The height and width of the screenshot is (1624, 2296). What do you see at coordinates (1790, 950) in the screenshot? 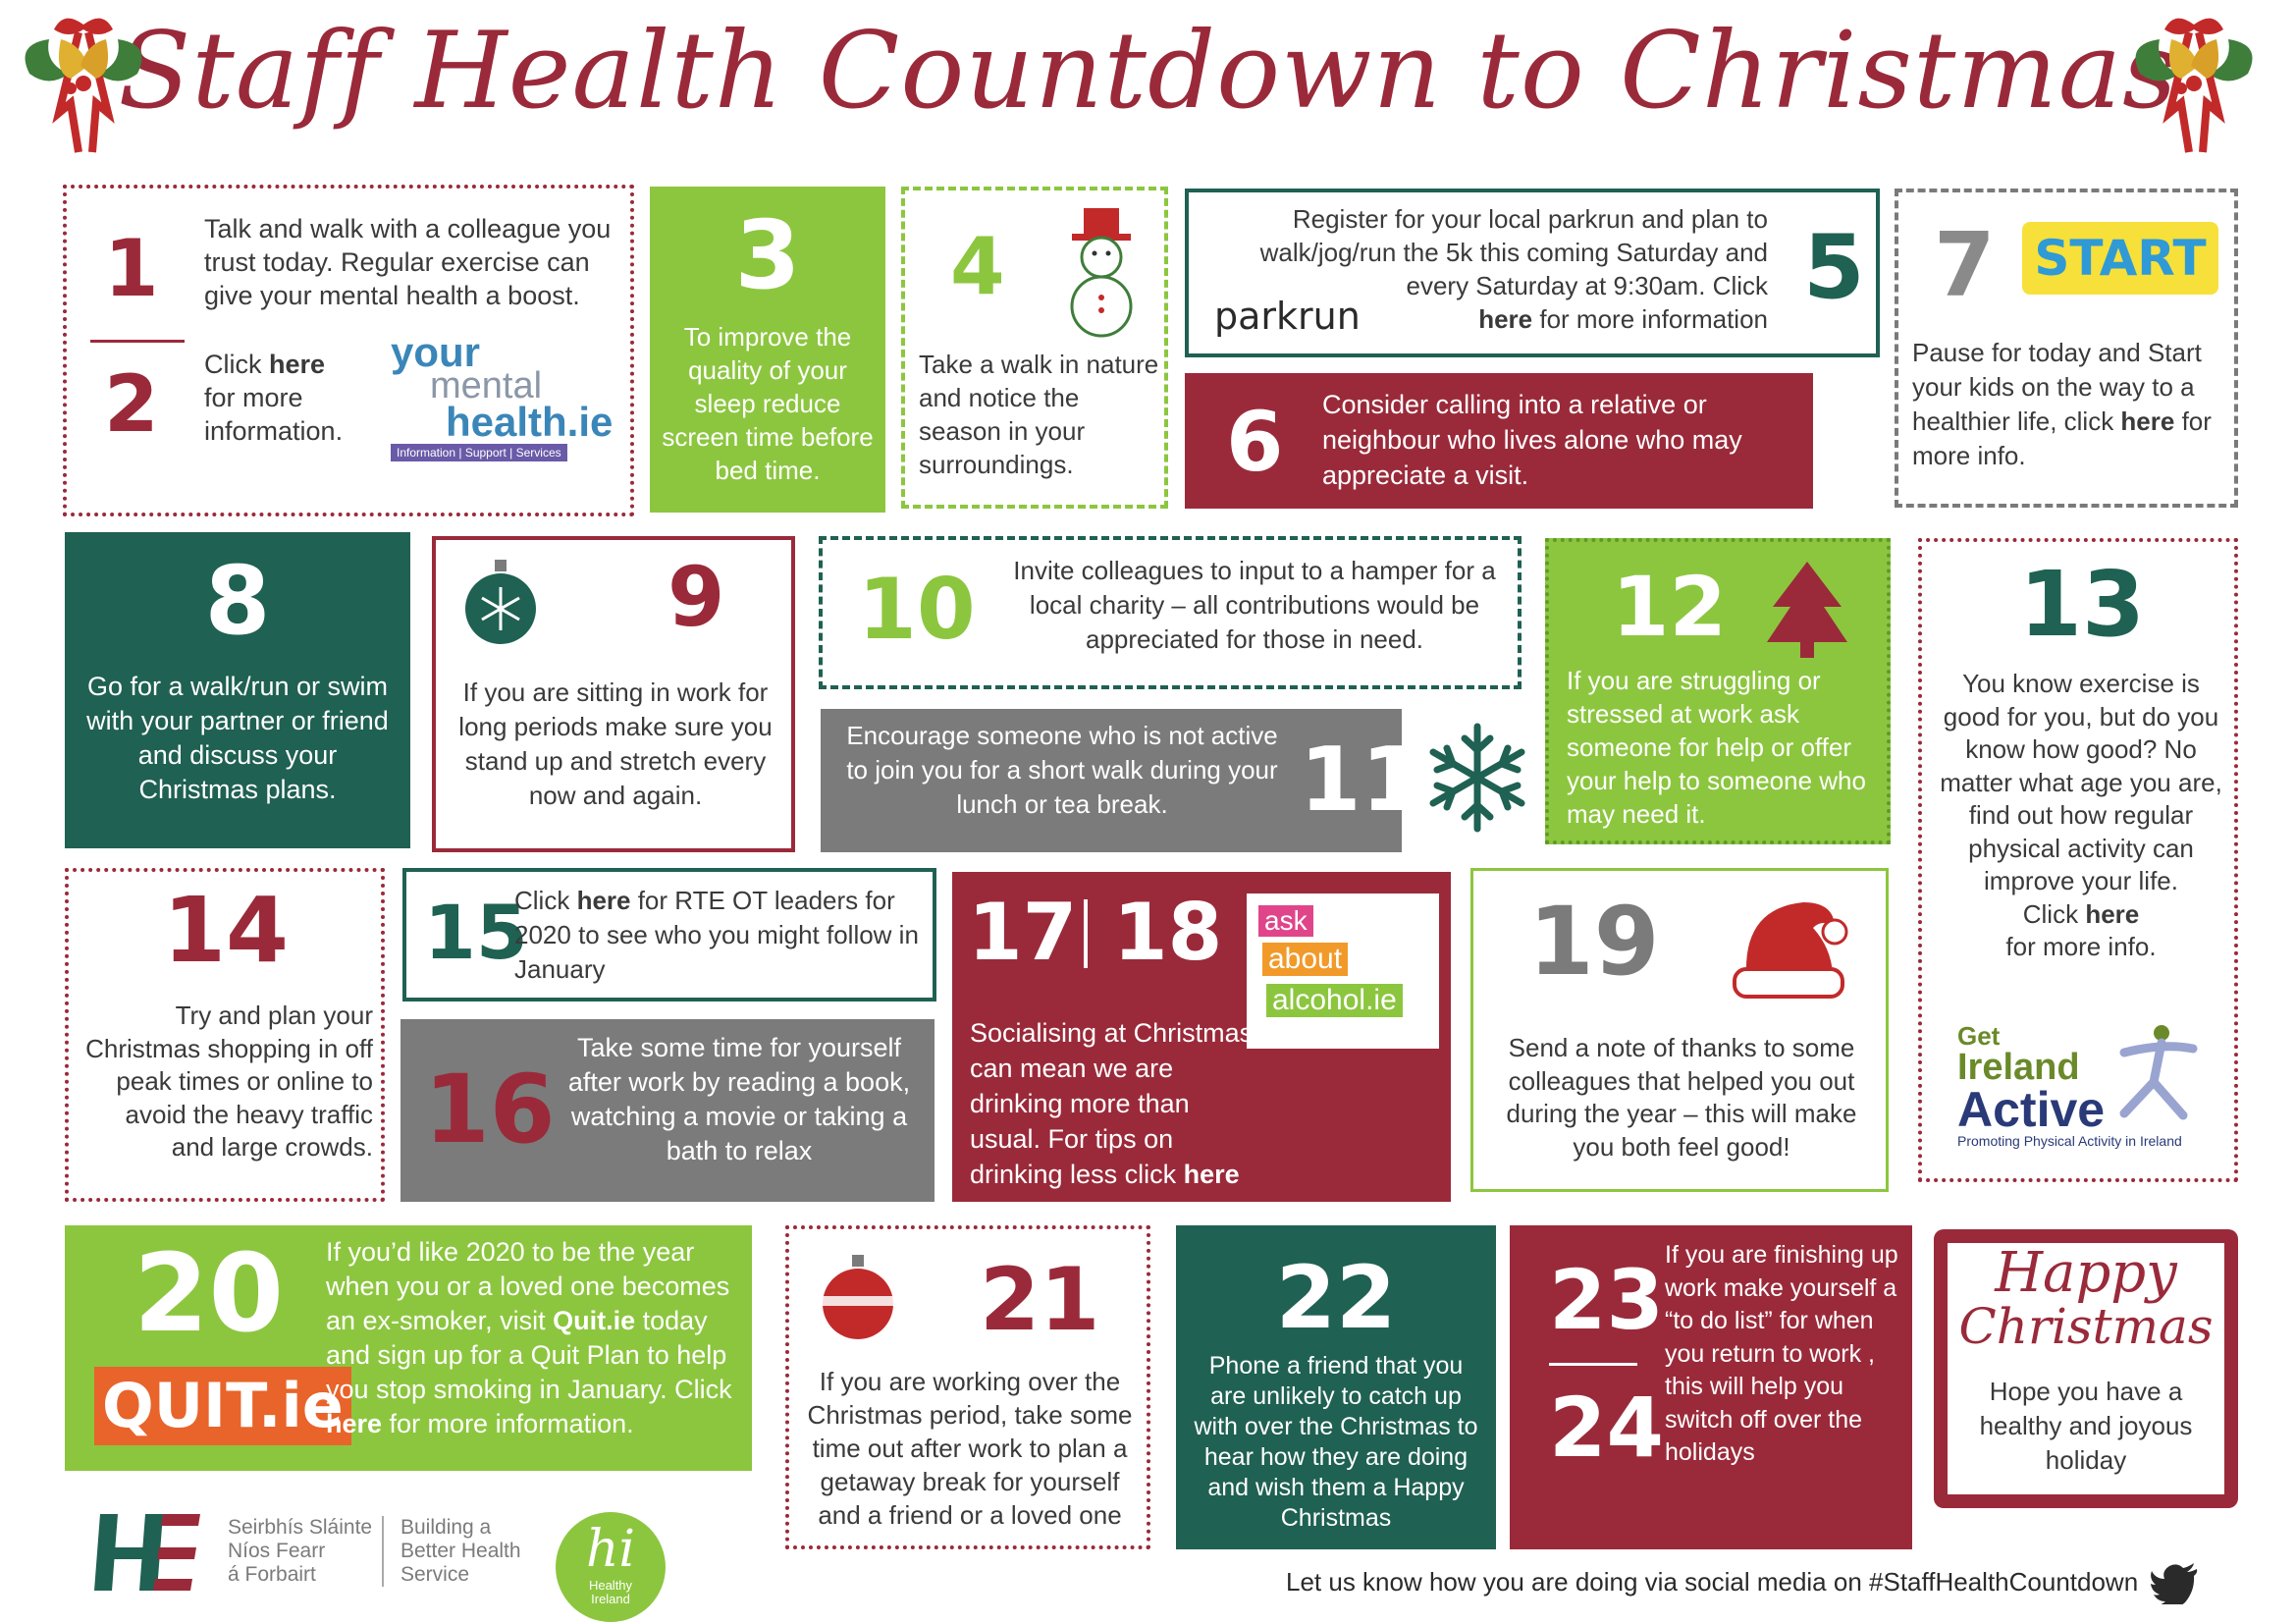
I see `santa-hat-icon` at bounding box center [1790, 950].